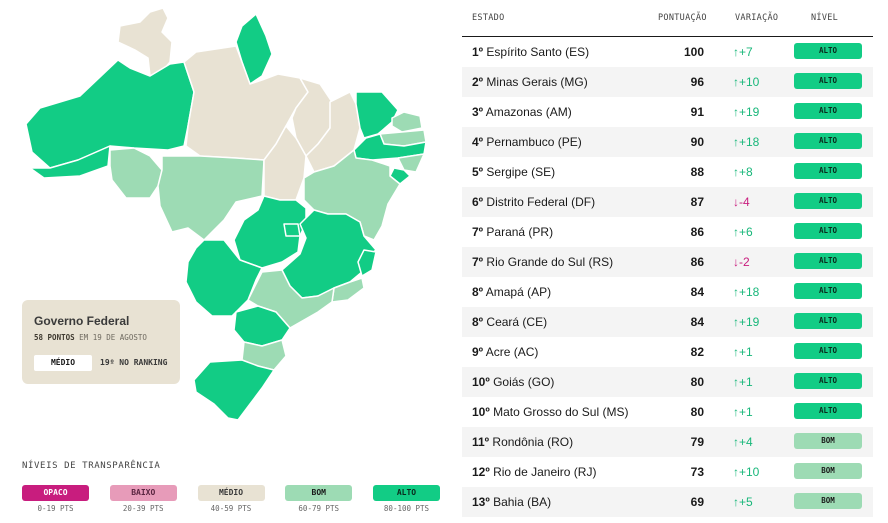  I want to click on row-points: 100, so click(693, 52).